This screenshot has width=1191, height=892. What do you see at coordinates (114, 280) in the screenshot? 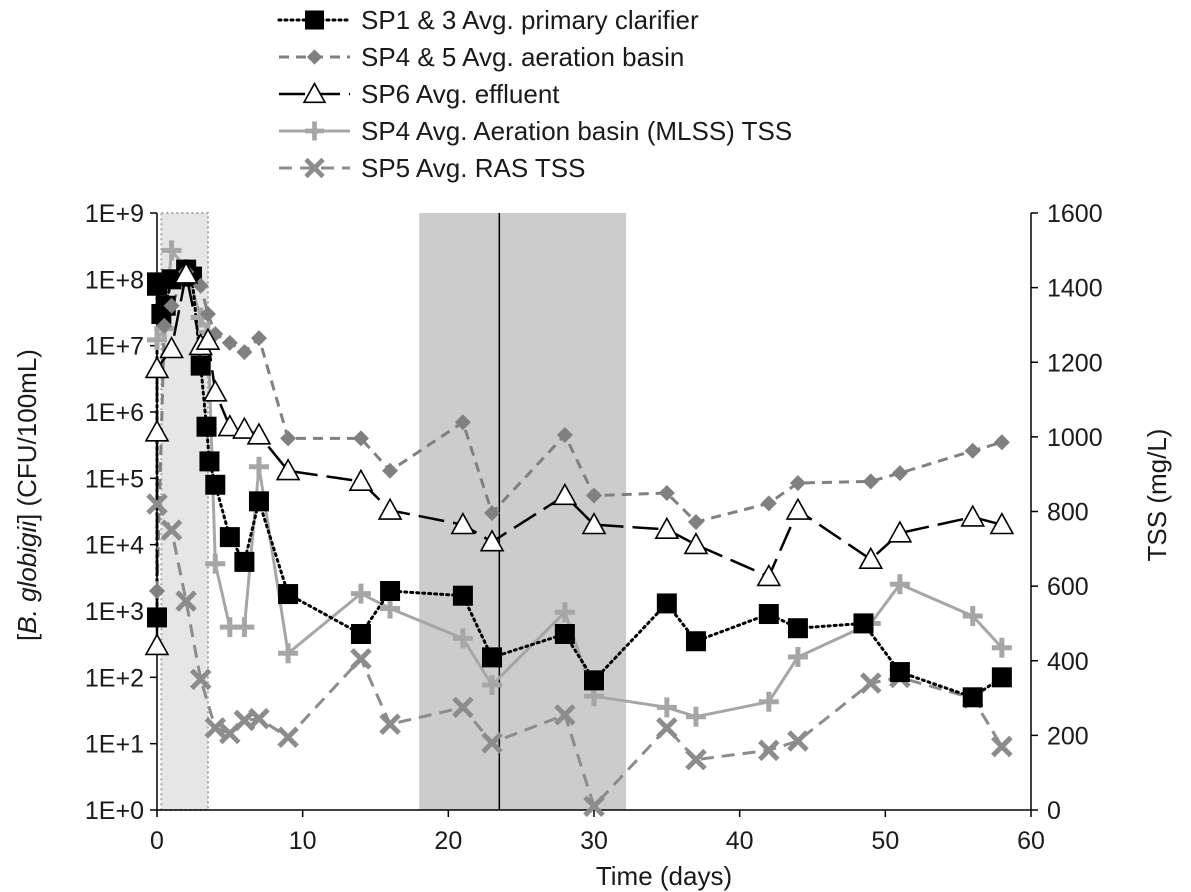
I see `left-y-tick-label-8: 1E+8` at bounding box center [114, 280].